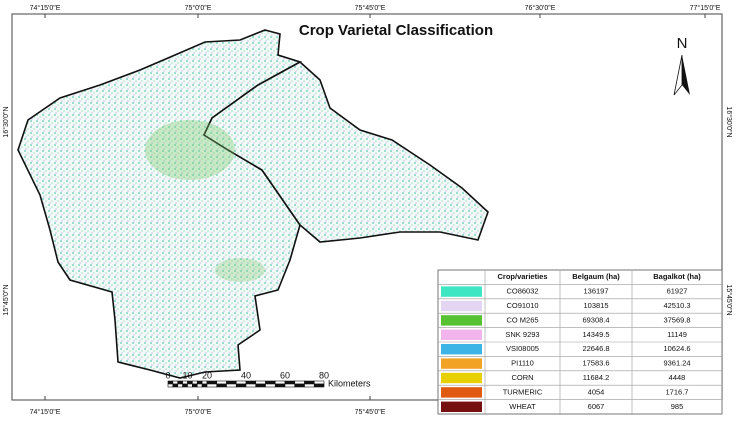 This screenshot has width=736, height=430. I want to click on north-arrow-half, so click(678, 75).